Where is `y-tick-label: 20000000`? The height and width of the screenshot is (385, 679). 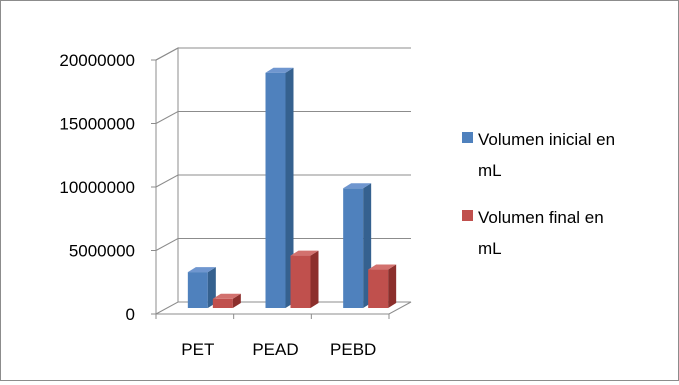 y-tick-label: 20000000 is located at coordinates (97, 60).